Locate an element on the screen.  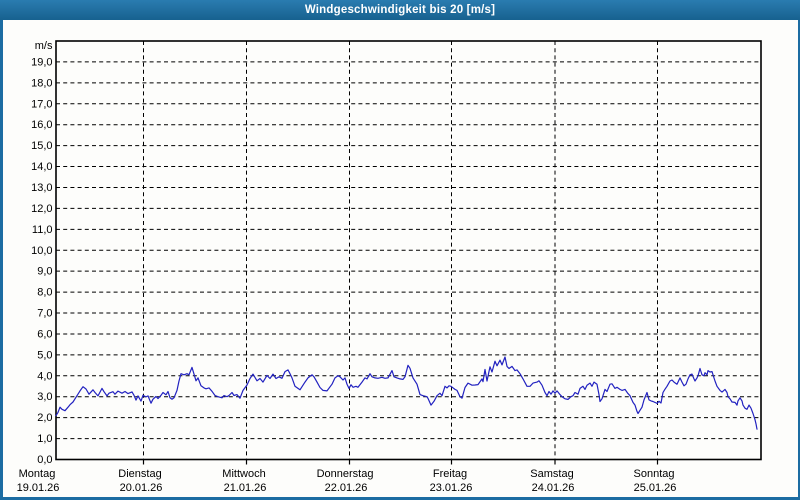
y-tick-label: 16,0 is located at coordinates (41, 125).